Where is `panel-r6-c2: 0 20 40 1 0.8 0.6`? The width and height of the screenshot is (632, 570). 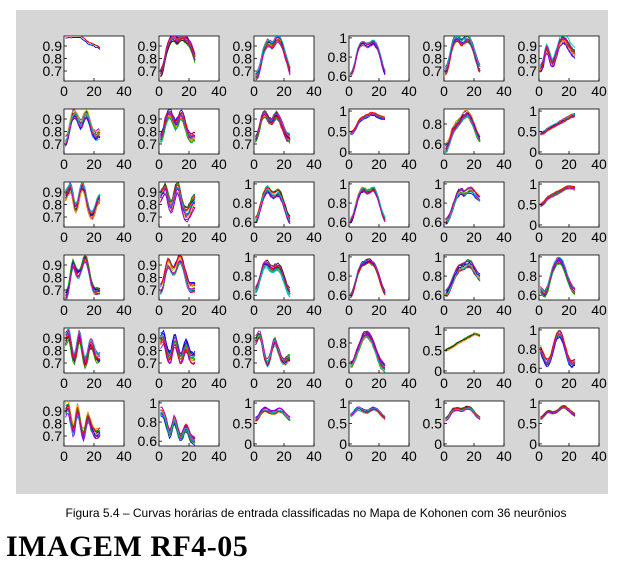 panel-r6-c2: 0 20 40 1 0.8 0.6 is located at coordinates (182, 429).